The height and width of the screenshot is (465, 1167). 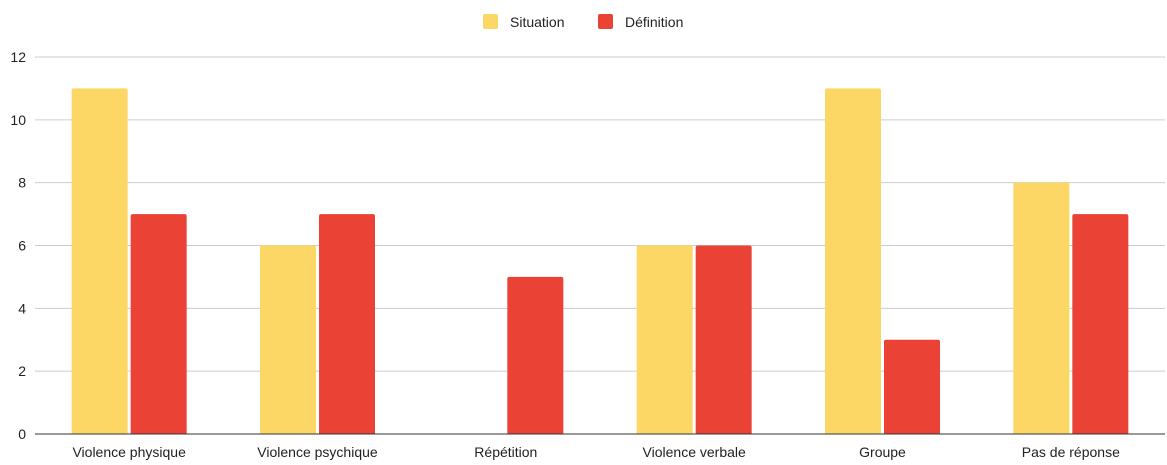 I want to click on x-tick-label: Violence verbale, so click(x=694, y=452).